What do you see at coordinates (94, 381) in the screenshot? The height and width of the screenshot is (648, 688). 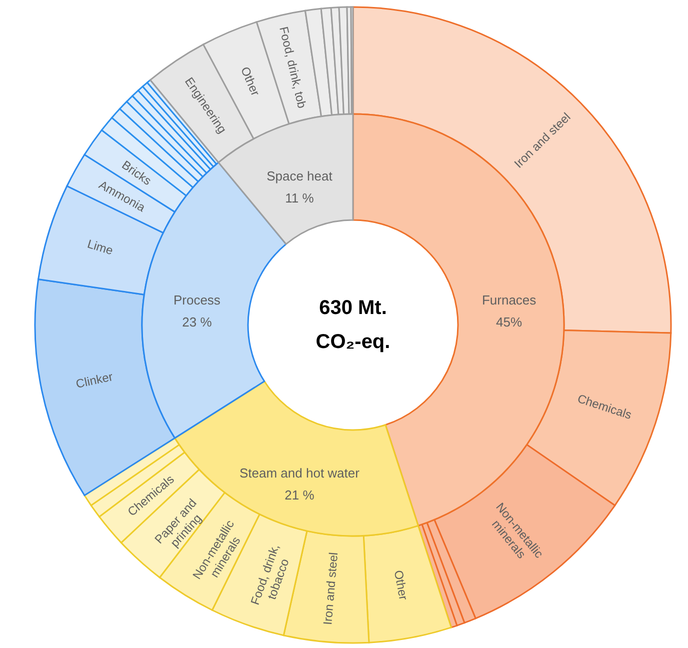 I see `slice-label: Clinker` at bounding box center [94, 381].